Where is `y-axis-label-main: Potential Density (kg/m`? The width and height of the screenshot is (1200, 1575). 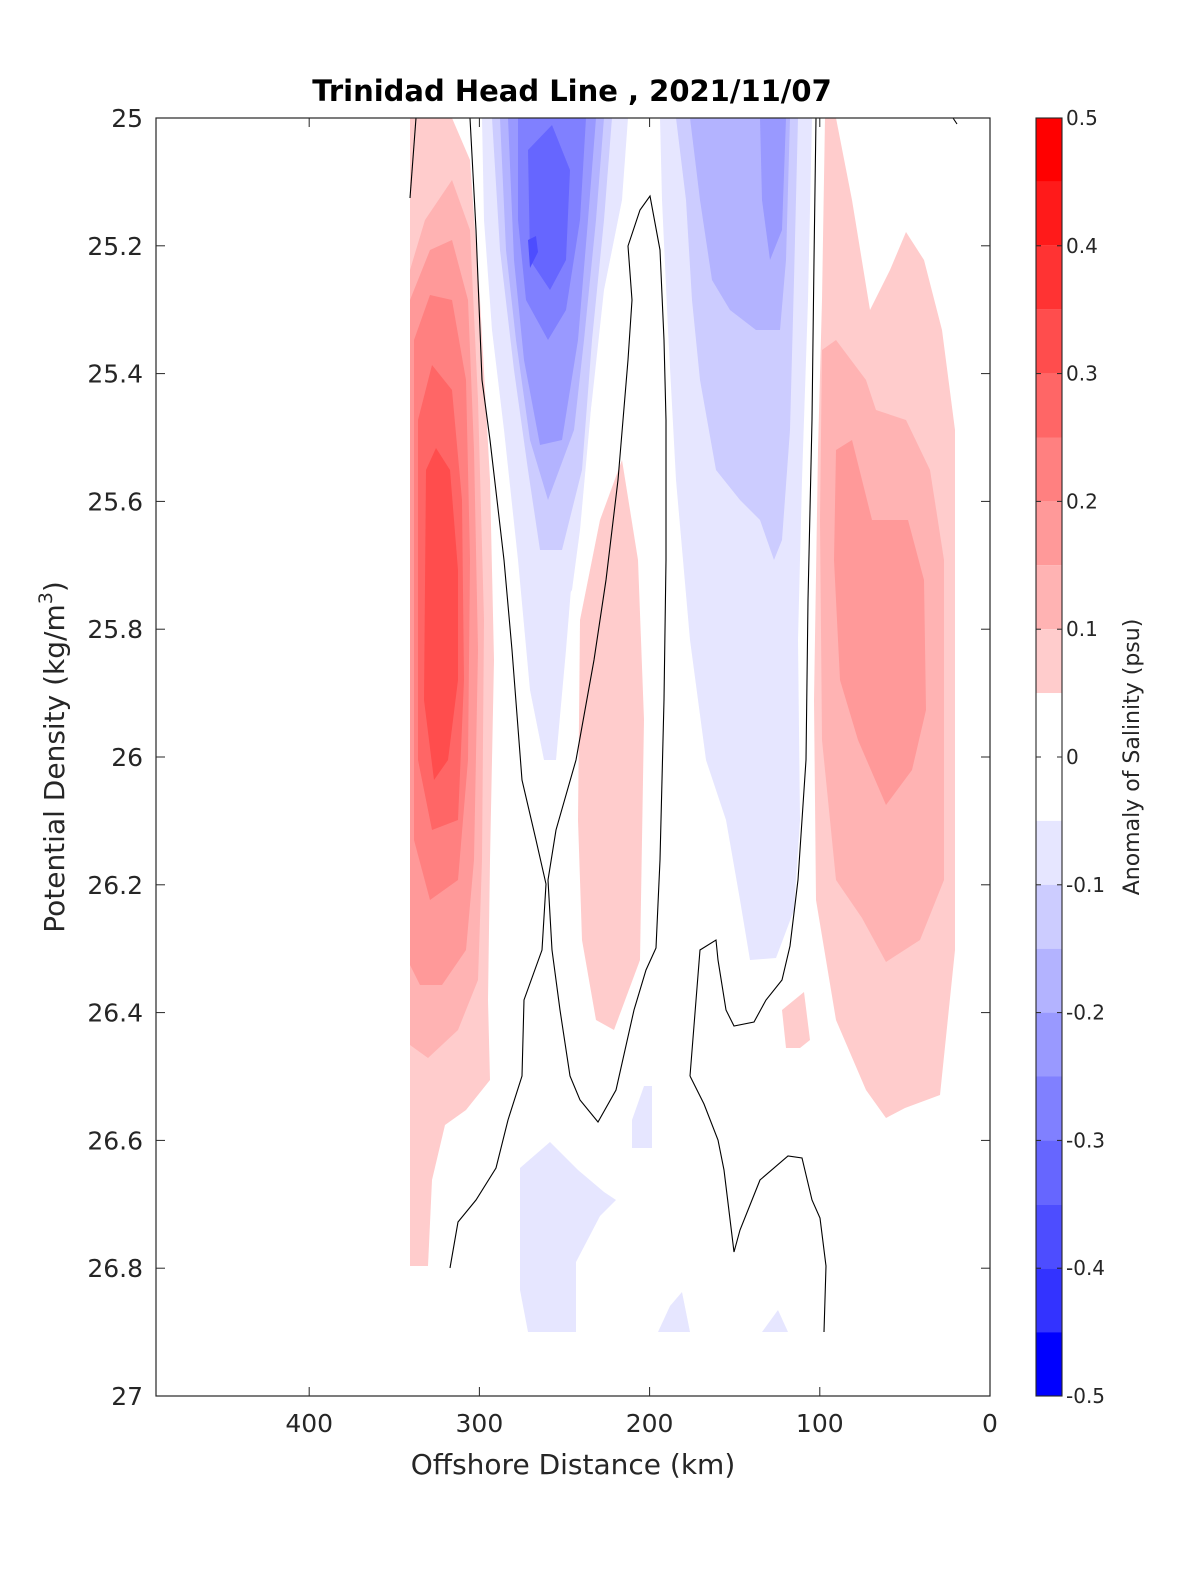
y-axis-label-main: Potential Density (kg/m is located at coordinates (54, 768).